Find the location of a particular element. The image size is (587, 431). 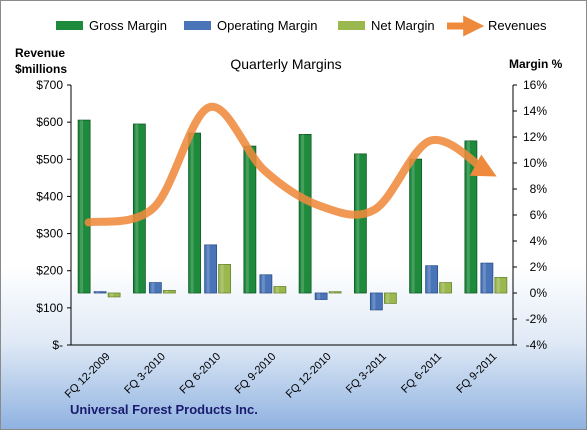

legend-label-revenues: Revenues is located at coordinates (517, 25).